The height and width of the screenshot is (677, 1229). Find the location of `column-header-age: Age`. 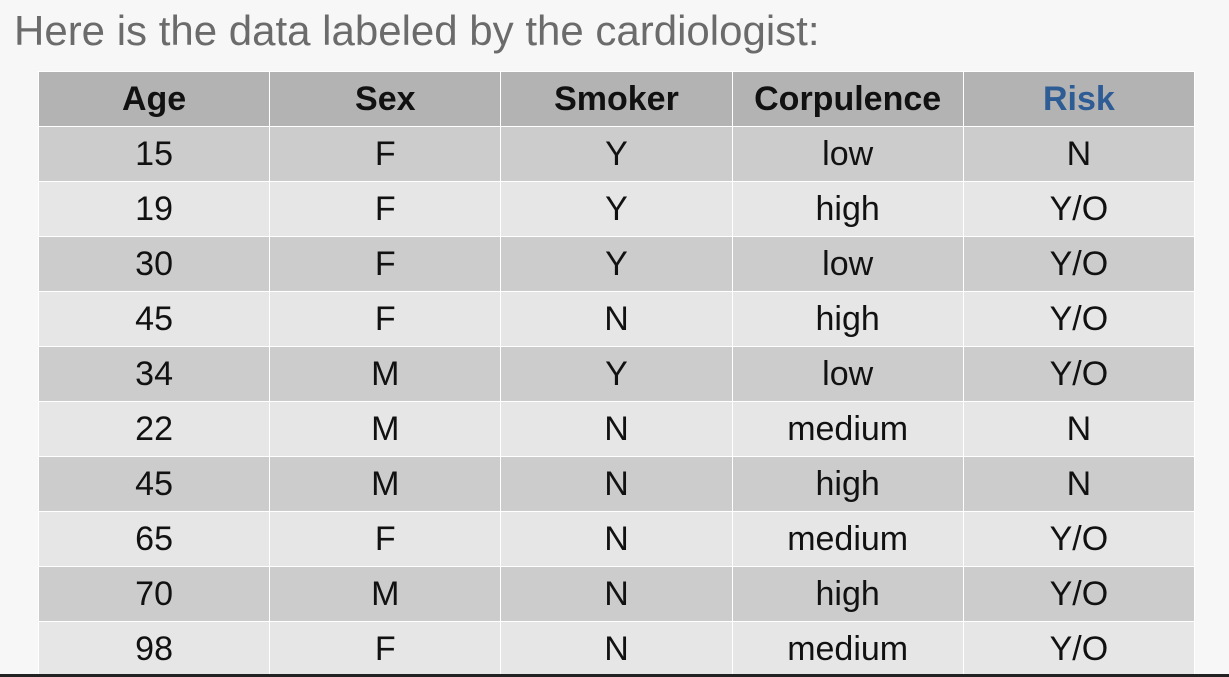

column-header-age: Age is located at coordinates (154, 99).